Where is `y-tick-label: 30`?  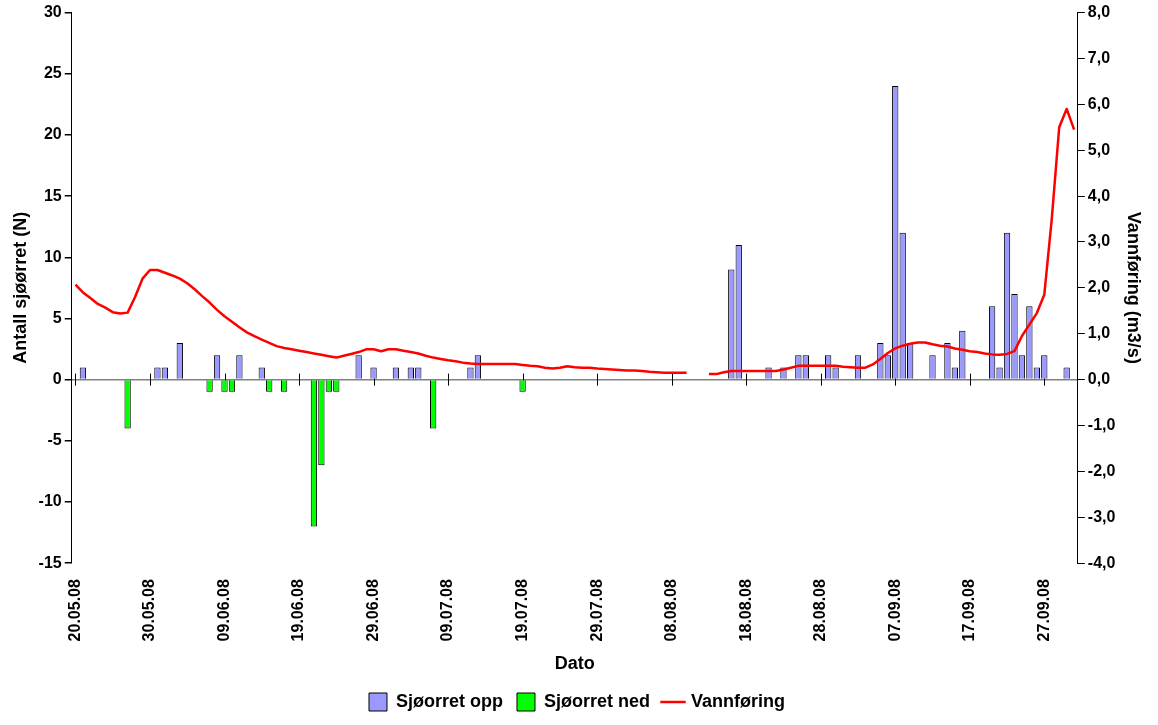 y-tick-label: 30 is located at coordinates (52, 12).